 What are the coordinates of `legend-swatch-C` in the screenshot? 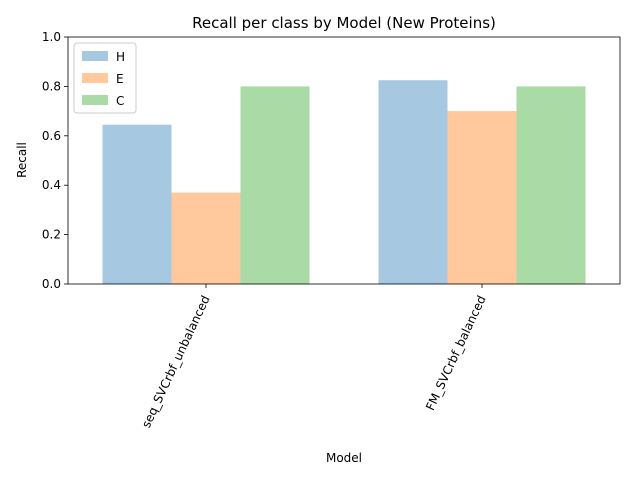 It's located at (95, 100).